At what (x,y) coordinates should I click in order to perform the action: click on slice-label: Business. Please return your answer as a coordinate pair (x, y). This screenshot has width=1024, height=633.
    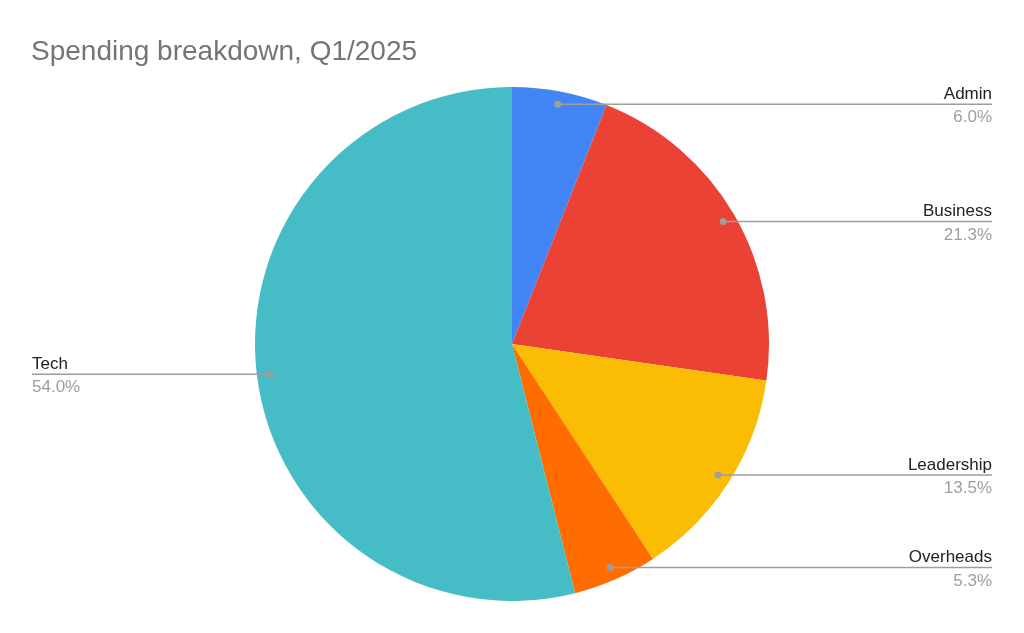
    Looking at the image, I should click on (957, 211).